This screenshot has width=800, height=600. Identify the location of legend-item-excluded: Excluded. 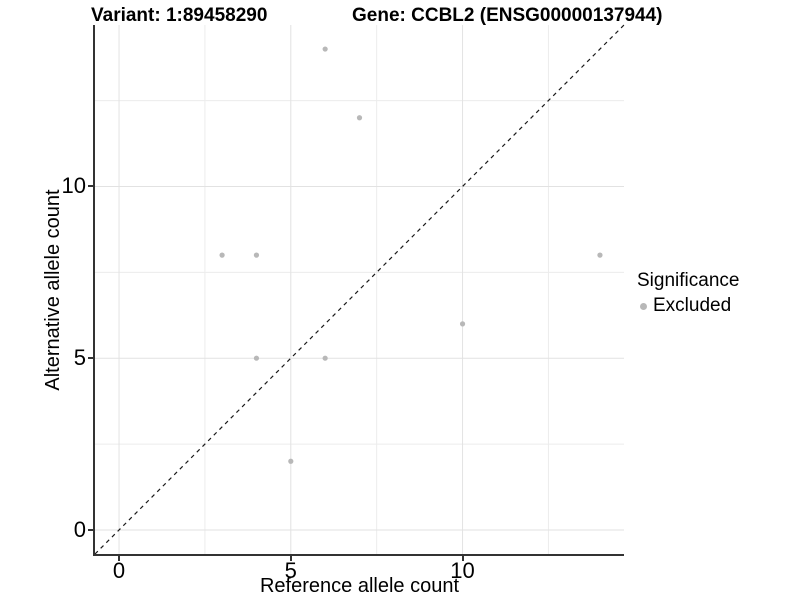
(688, 306).